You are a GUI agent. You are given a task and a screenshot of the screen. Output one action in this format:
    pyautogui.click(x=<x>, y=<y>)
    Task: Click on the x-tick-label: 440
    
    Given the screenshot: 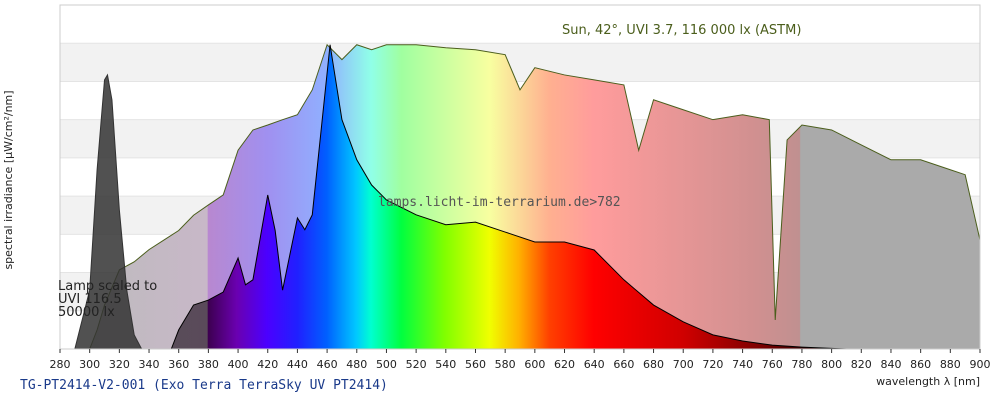 What is the action you would take?
    pyautogui.click(x=297, y=364)
    